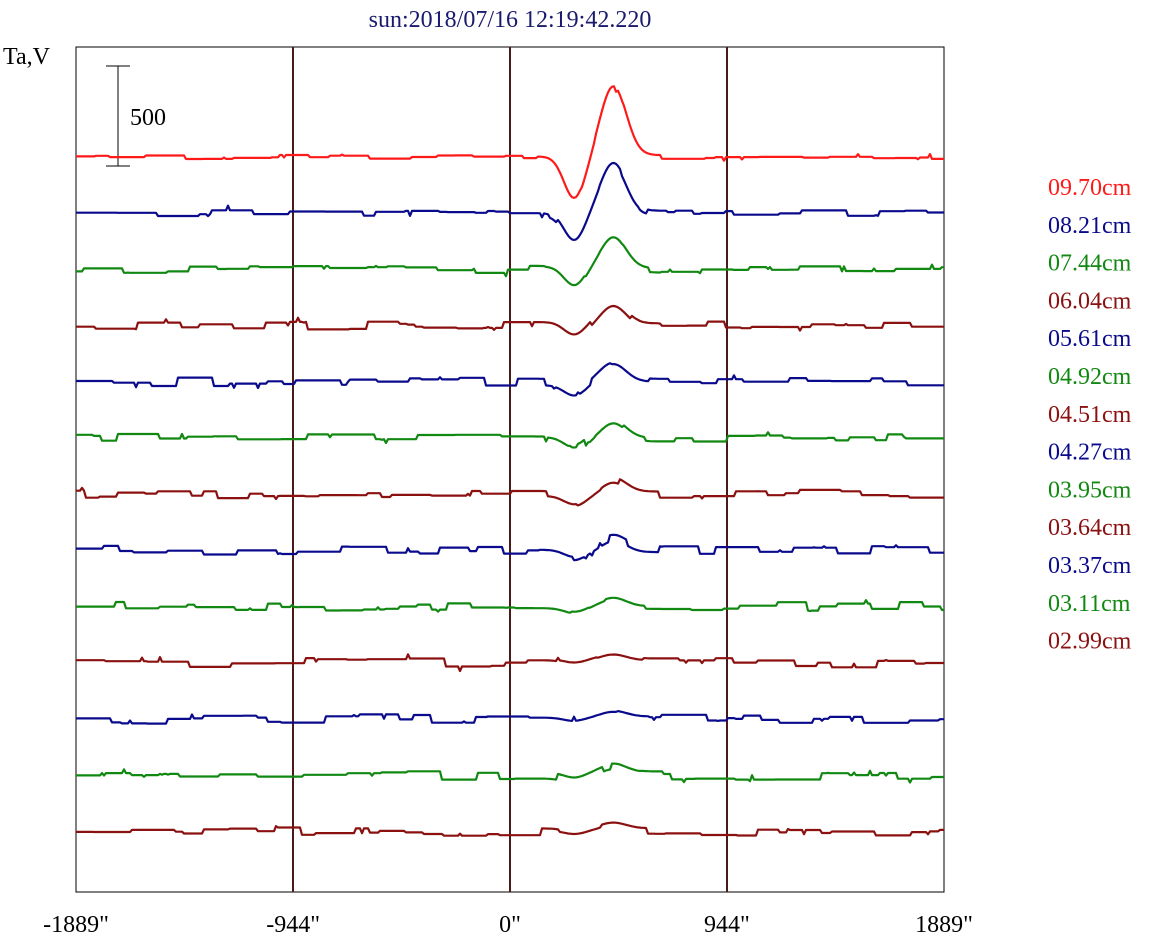  I want to click on x-axis-ticks: -1889" -944" 0" 944" 1889", so click(508, 925).